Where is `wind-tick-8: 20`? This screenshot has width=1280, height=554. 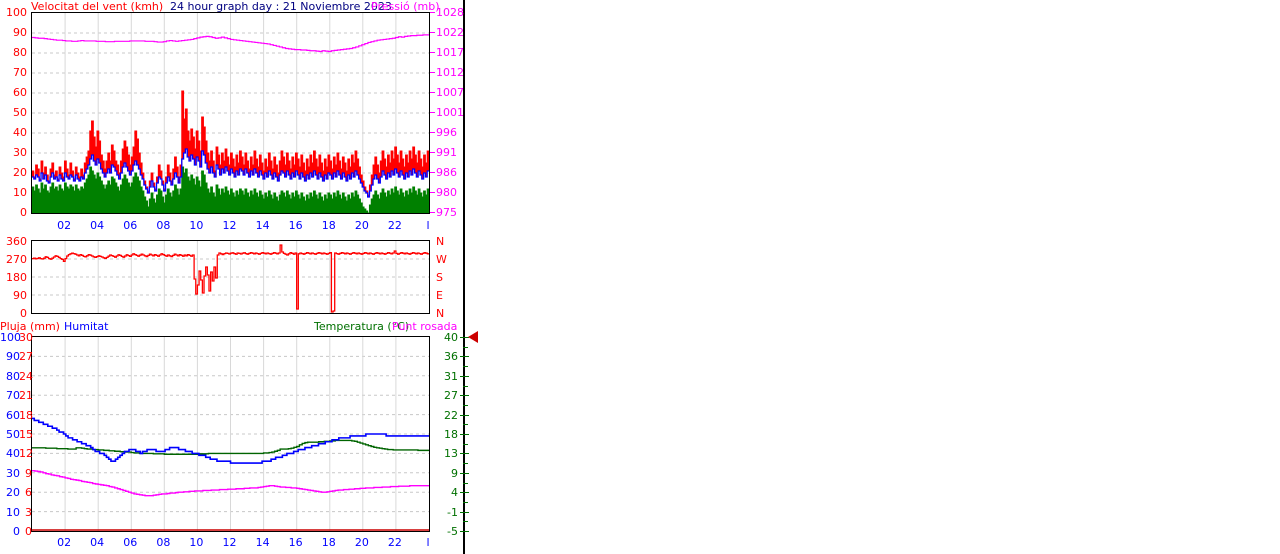
wind-tick-8: 20 is located at coordinates (20, 172).